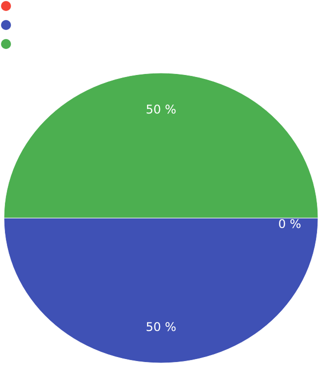 This screenshot has width=320, height=377. Describe the element at coordinates (290, 224) in the screenshot. I see `text: 0 %` at that location.